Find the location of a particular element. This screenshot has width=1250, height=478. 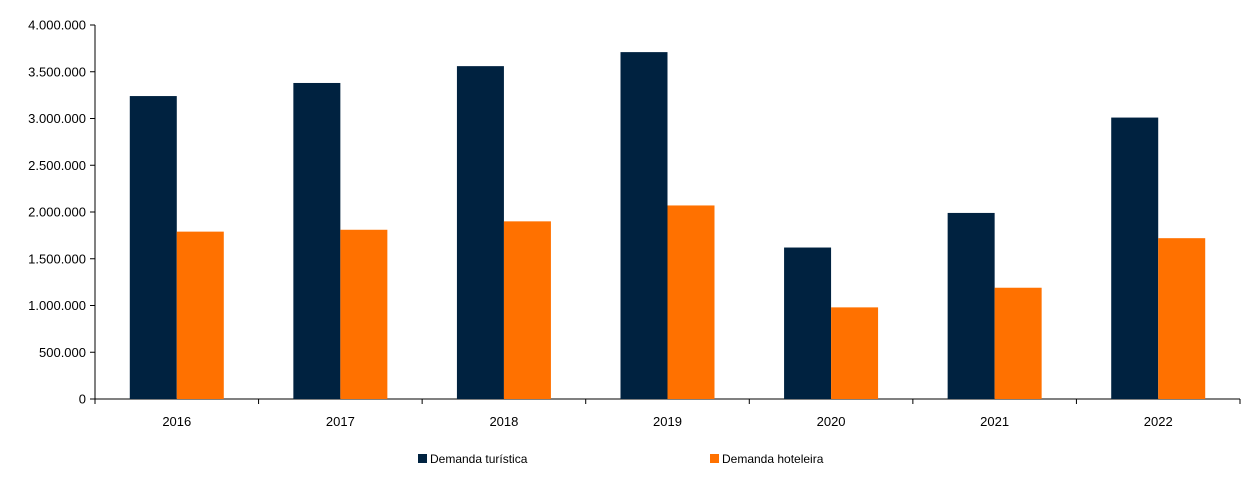

y-tick-label: 0 is located at coordinates (82, 399).